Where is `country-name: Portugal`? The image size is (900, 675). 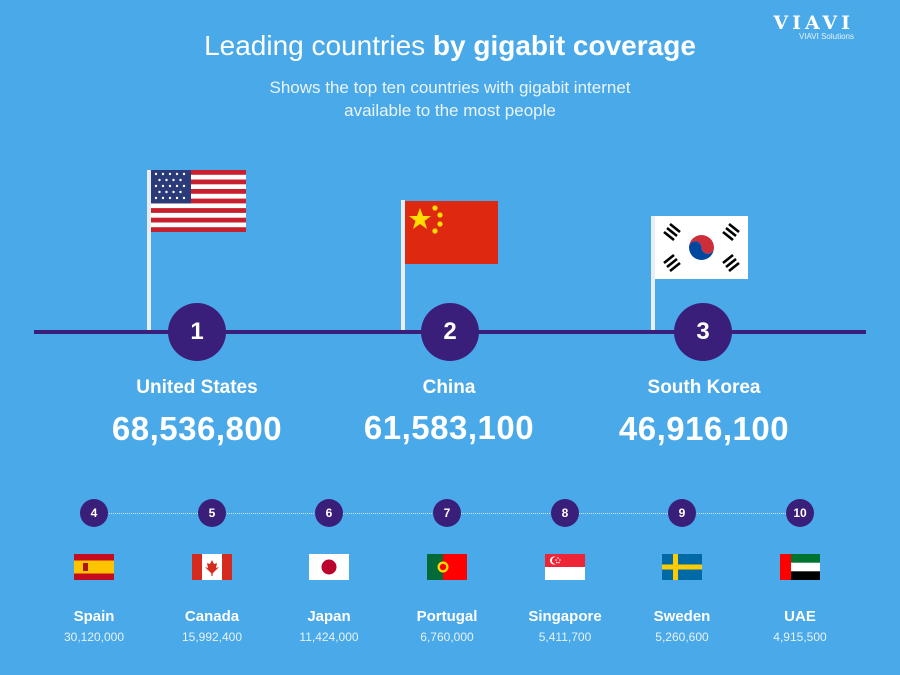
country-name: Portugal is located at coordinates (447, 616).